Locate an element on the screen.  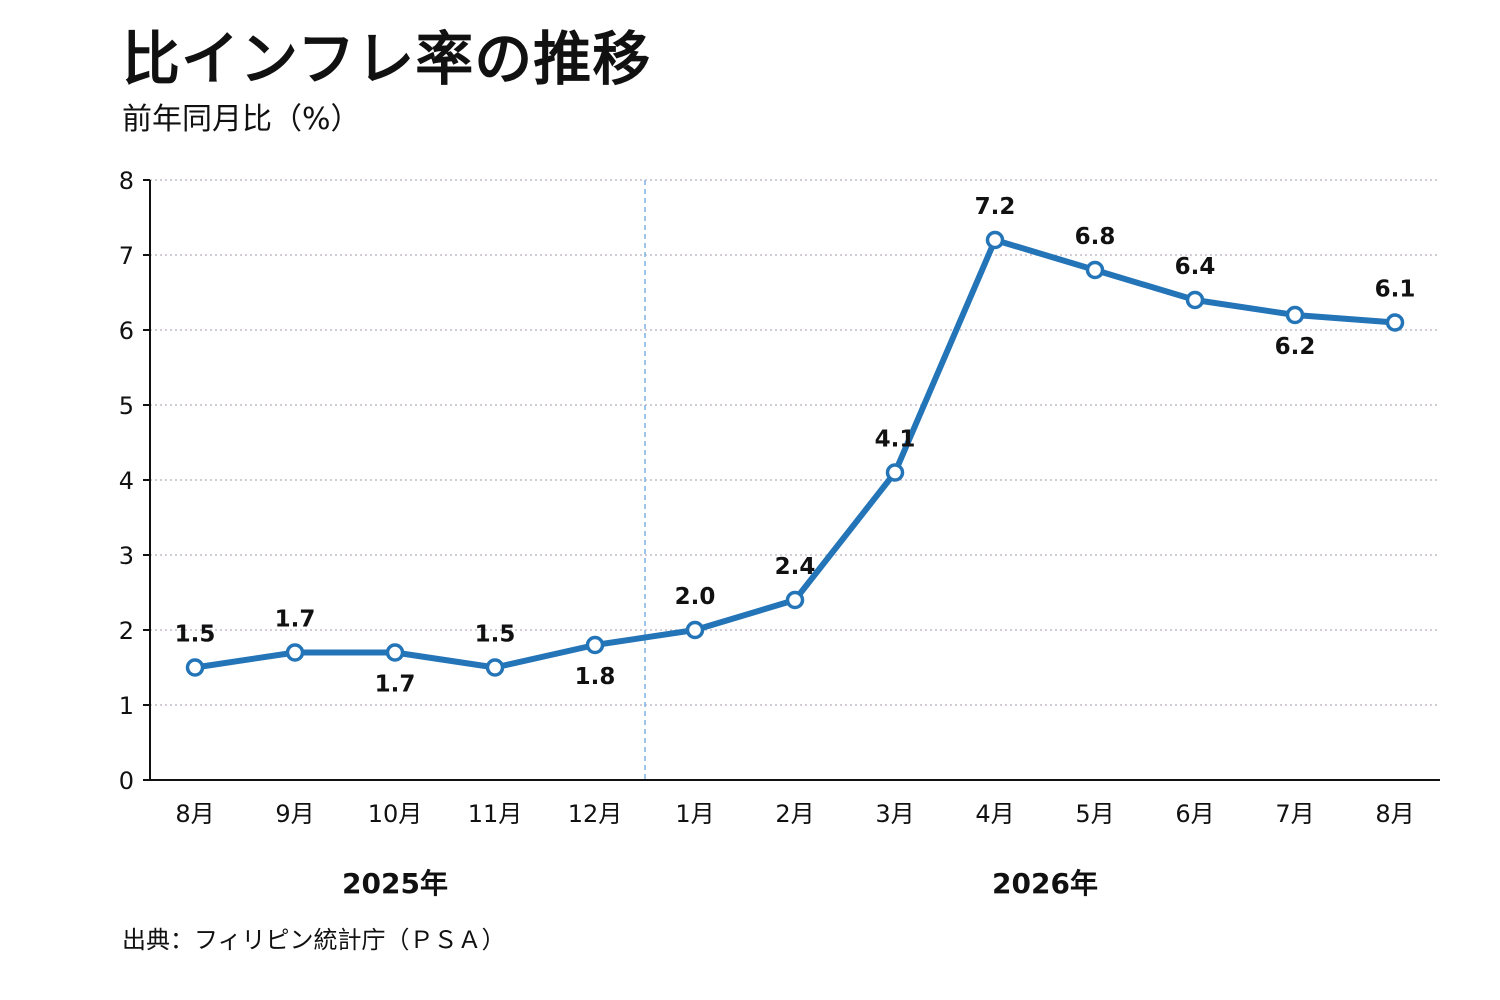
x-tick-label: 12月 is located at coordinates (595, 814).